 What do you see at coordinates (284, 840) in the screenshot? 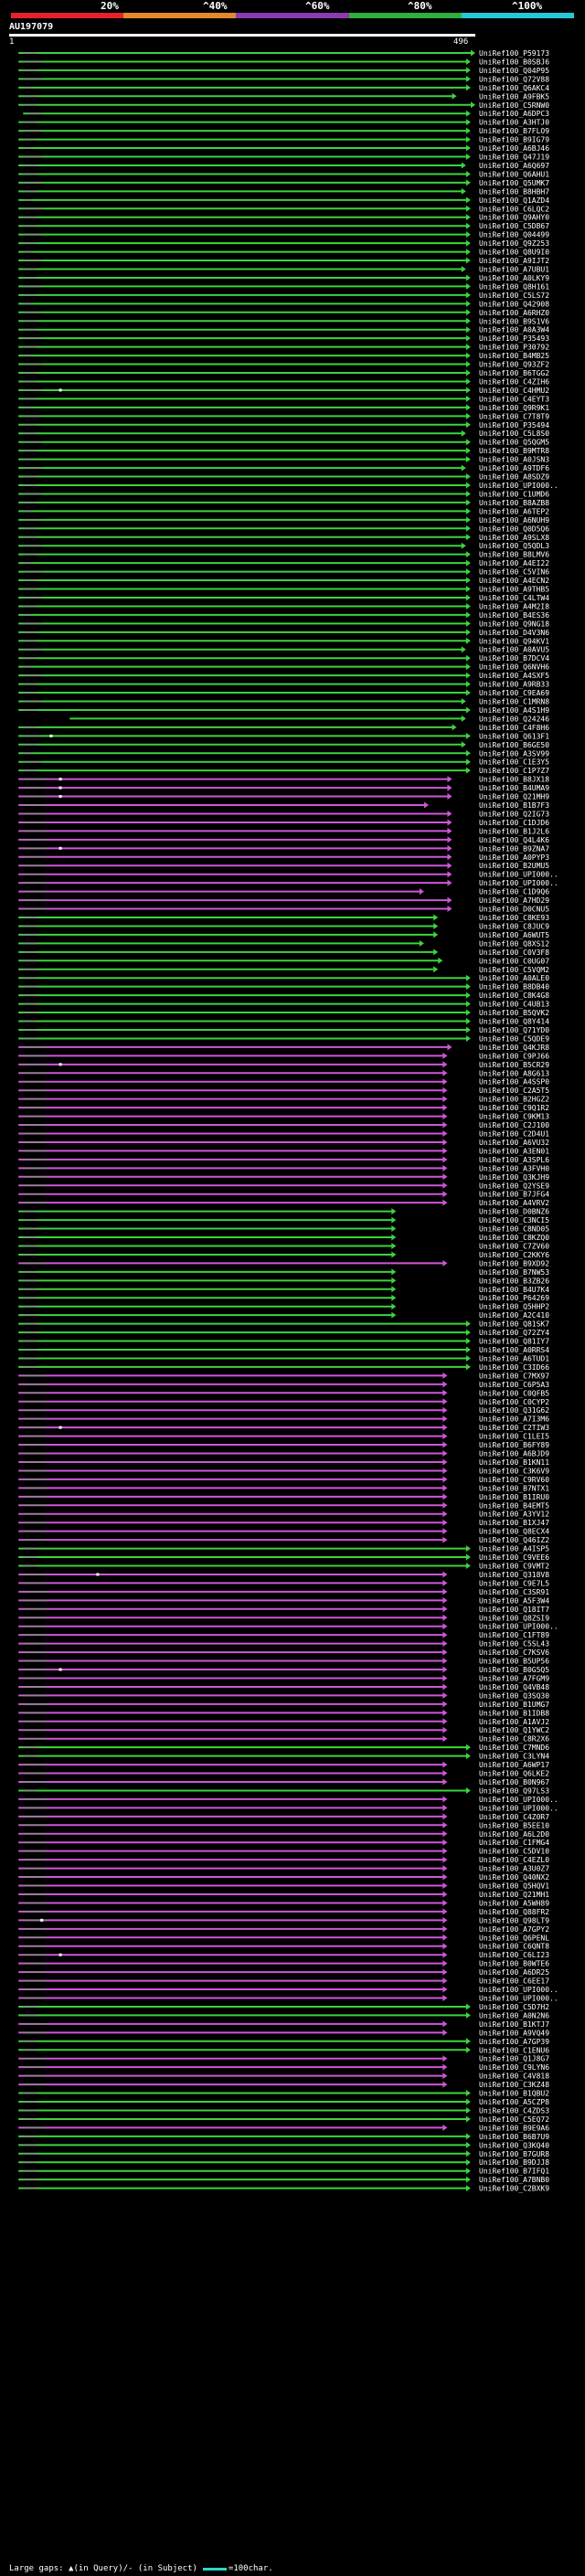
I see `hit-row: UniRef100_Q4L4K6` at bounding box center [284, 840].